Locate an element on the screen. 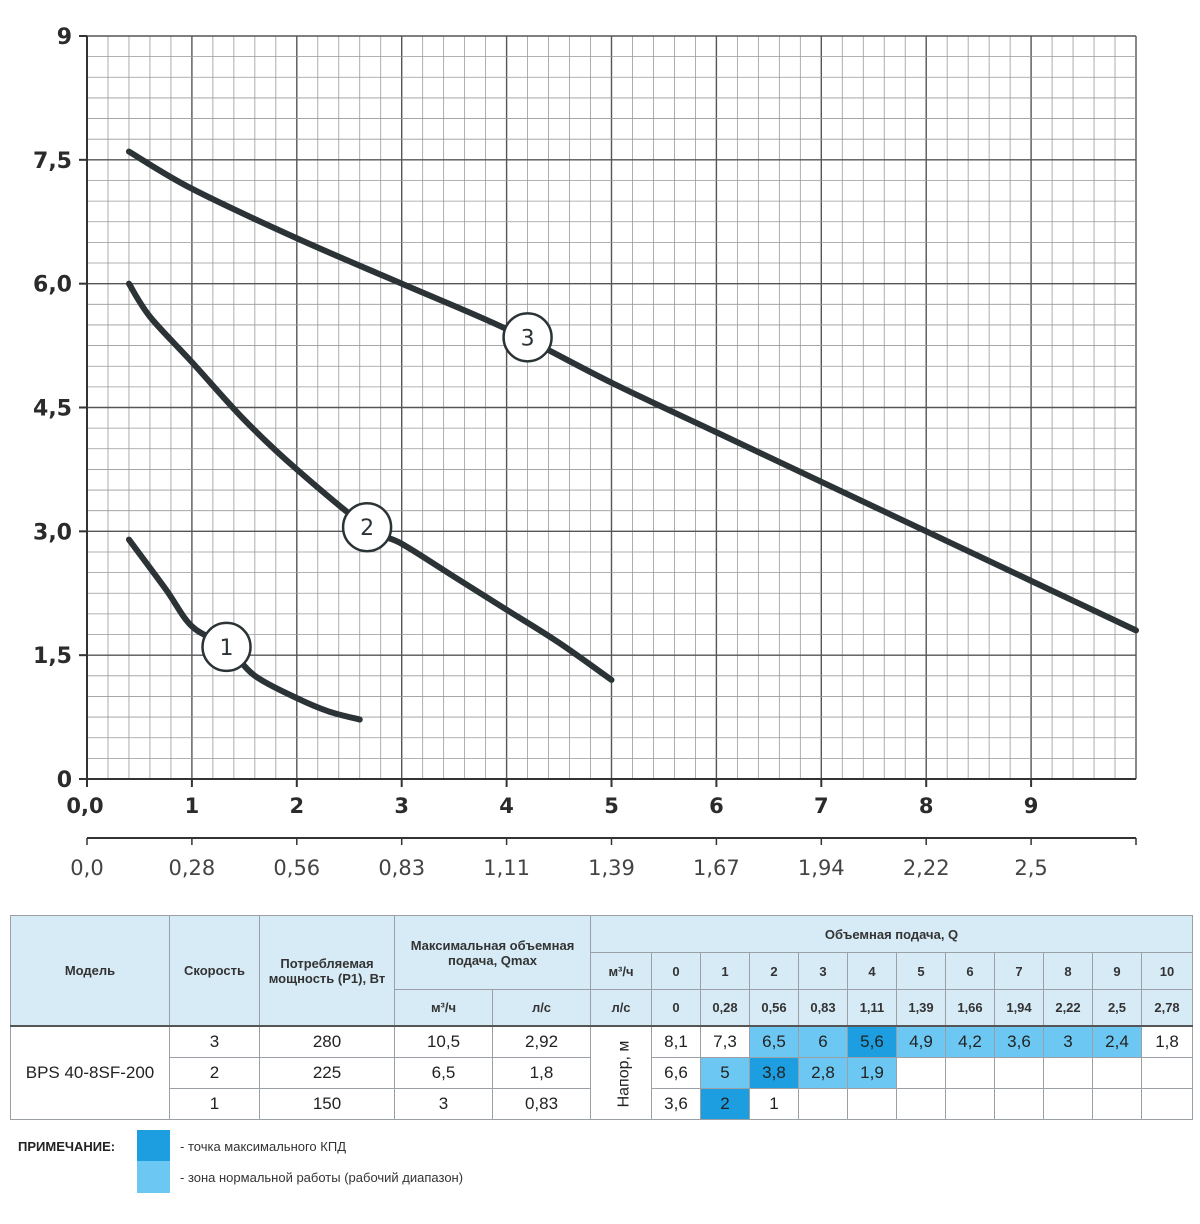 The width and height of the screenshot is (1200, 1224). napor-label: Напор, м is located at coordinates (621, 1072).